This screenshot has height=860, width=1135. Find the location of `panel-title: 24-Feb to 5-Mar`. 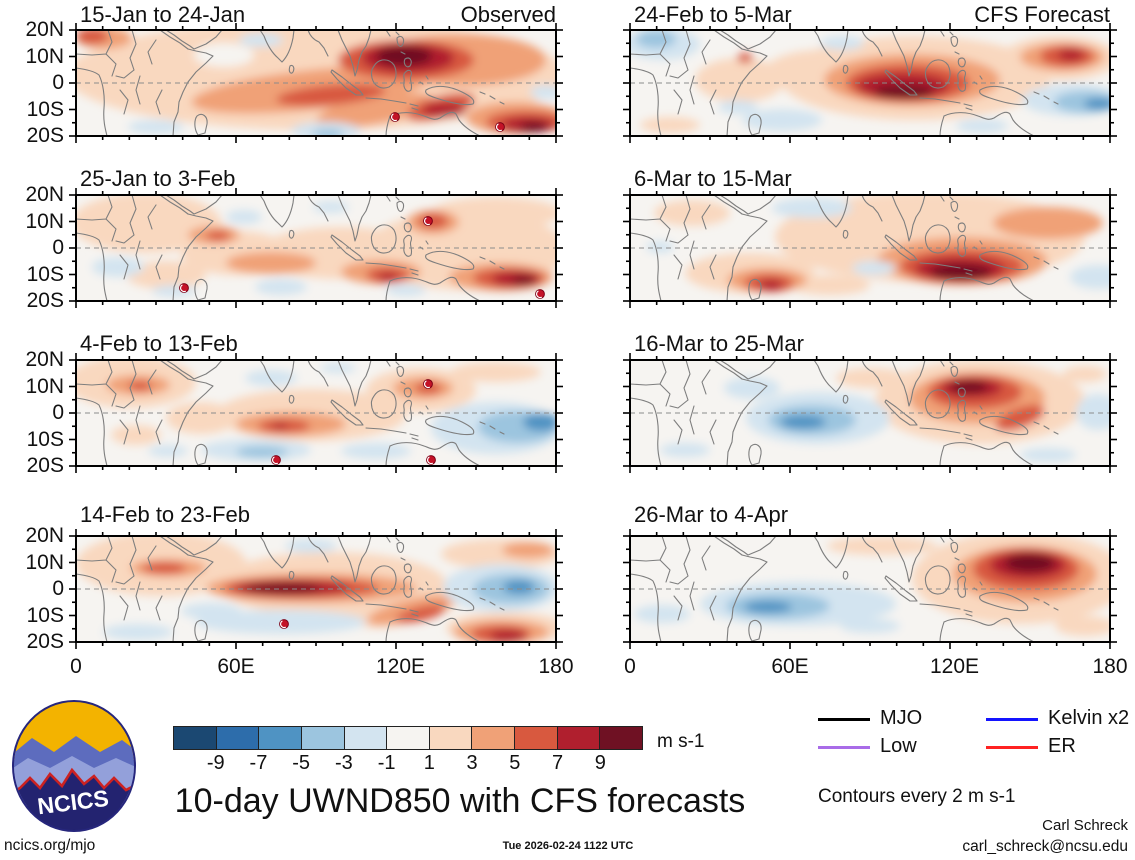

panel-title: 24-Feb to 5-Mar is located at coordinates (713, 14).